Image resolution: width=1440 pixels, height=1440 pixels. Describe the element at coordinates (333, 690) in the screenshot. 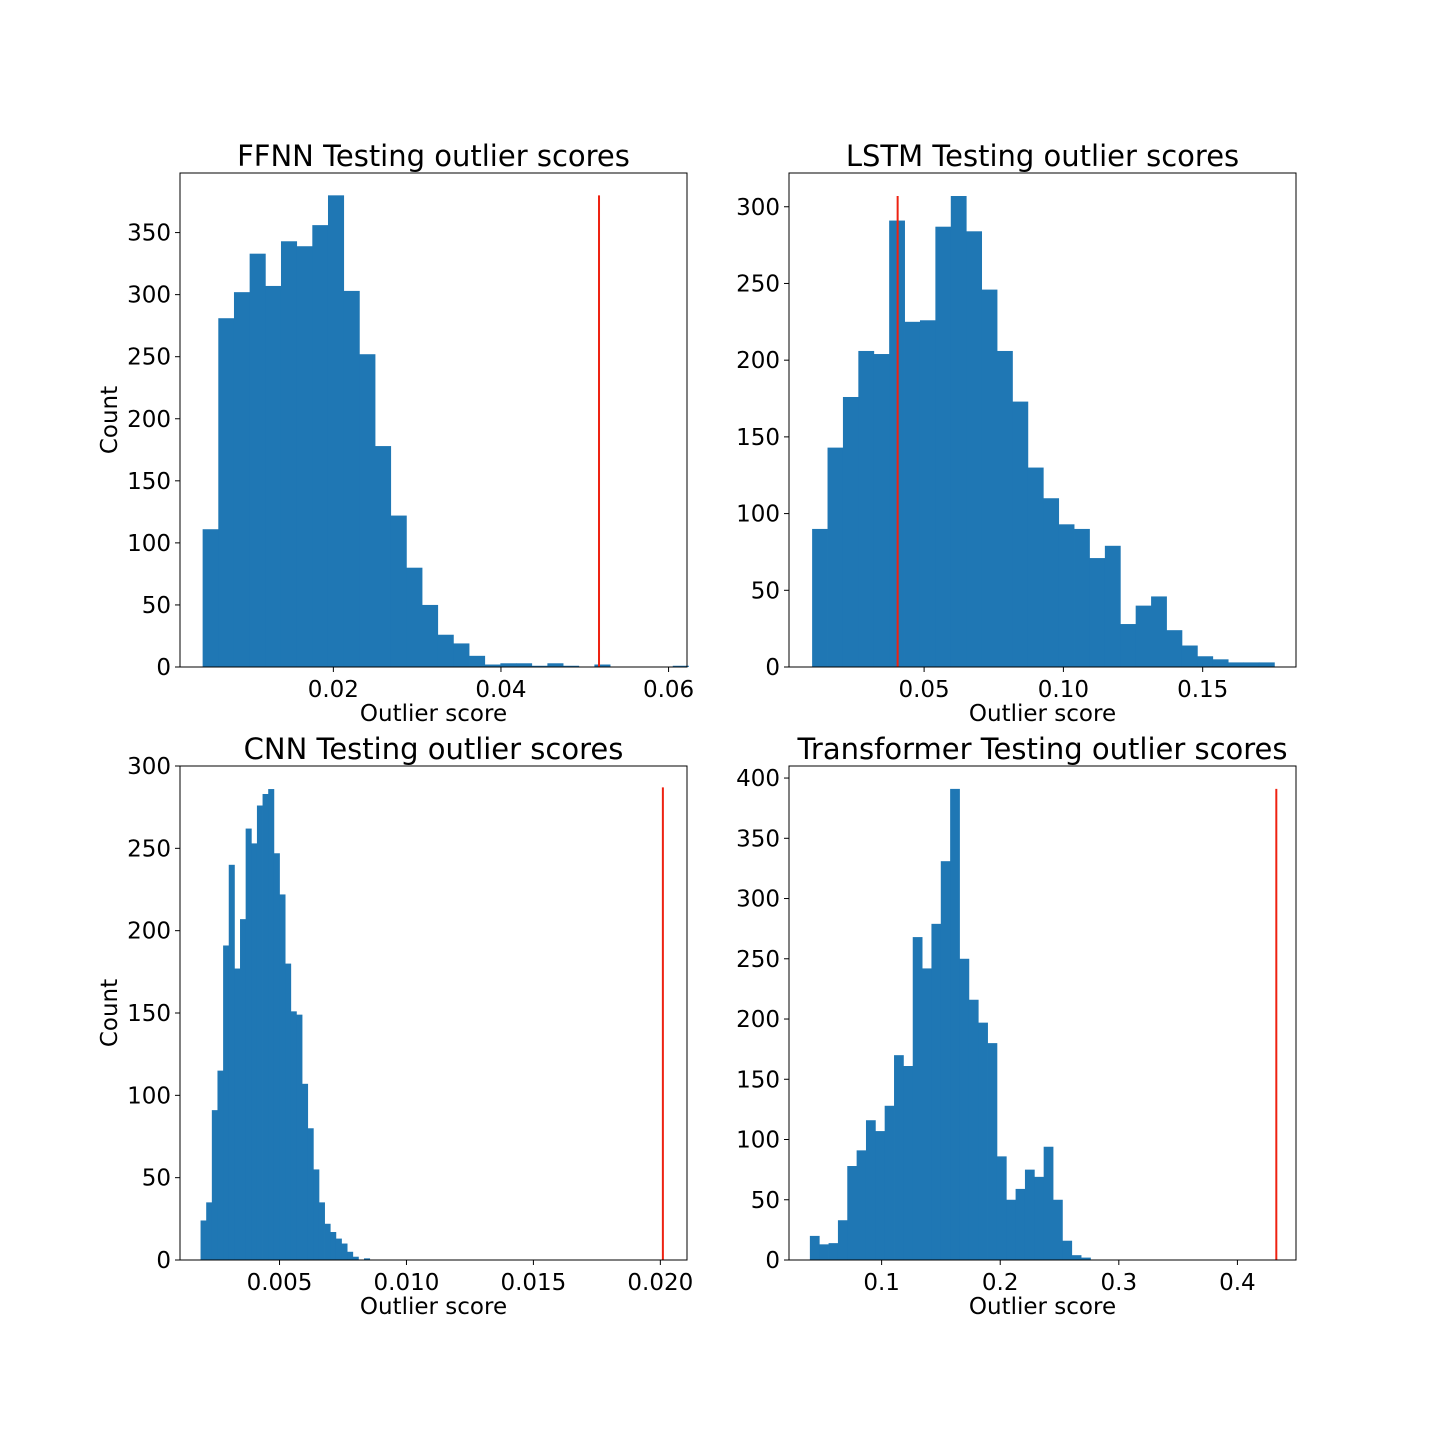

I see `x-tick-label: 0.02` at that location.